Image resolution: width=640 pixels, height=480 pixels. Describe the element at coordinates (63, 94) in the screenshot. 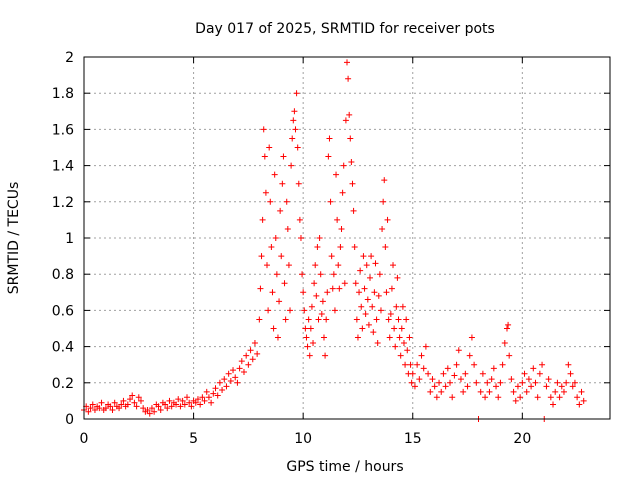

I see `y-tick-label: 1.8` at that location.